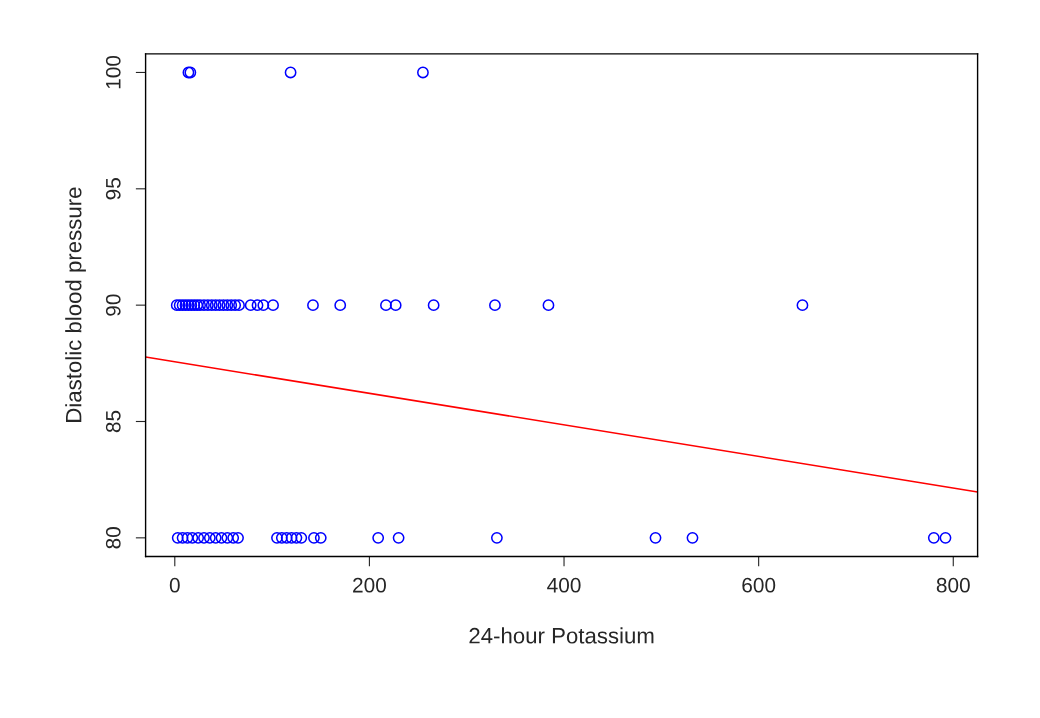 This screenshot has height=718, width=1040. Describe the element at coordinates (564, 585) in the screenshot. I see `x-tick-label: 400` at that location.